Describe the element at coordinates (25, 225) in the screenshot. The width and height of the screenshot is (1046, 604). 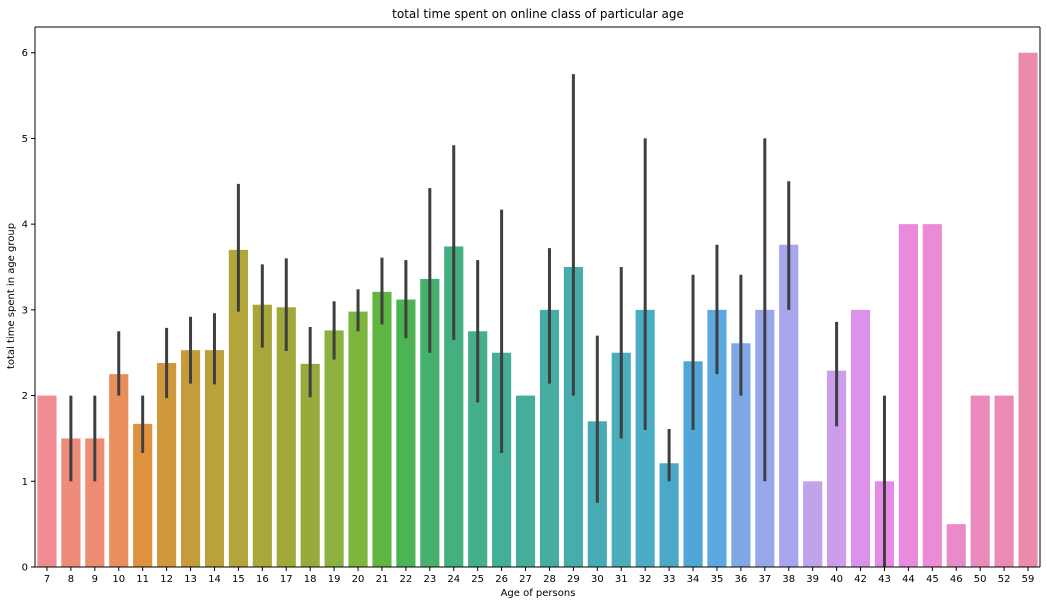
I see `y-tick-label-4: 4` at that location.